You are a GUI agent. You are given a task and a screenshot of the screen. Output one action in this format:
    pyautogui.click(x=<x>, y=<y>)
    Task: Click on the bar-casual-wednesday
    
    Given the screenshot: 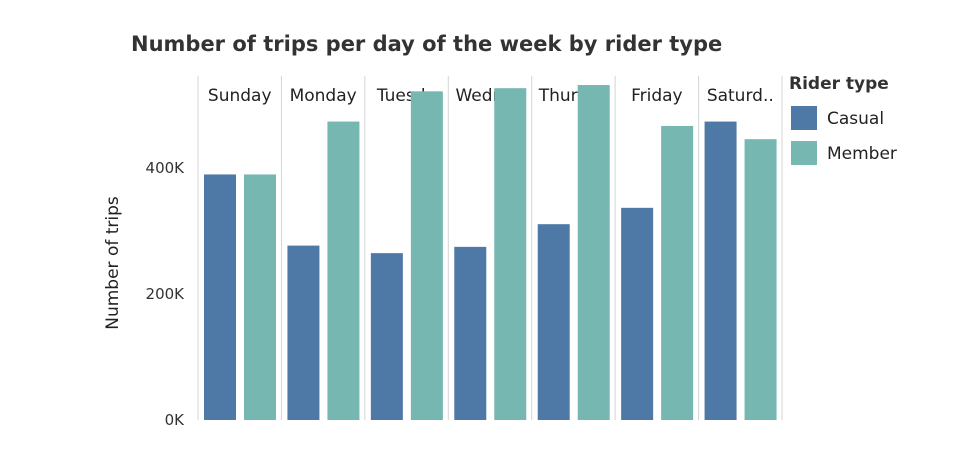 What is the action you would take?
    pyautogui.click(x=470, y=333)
    